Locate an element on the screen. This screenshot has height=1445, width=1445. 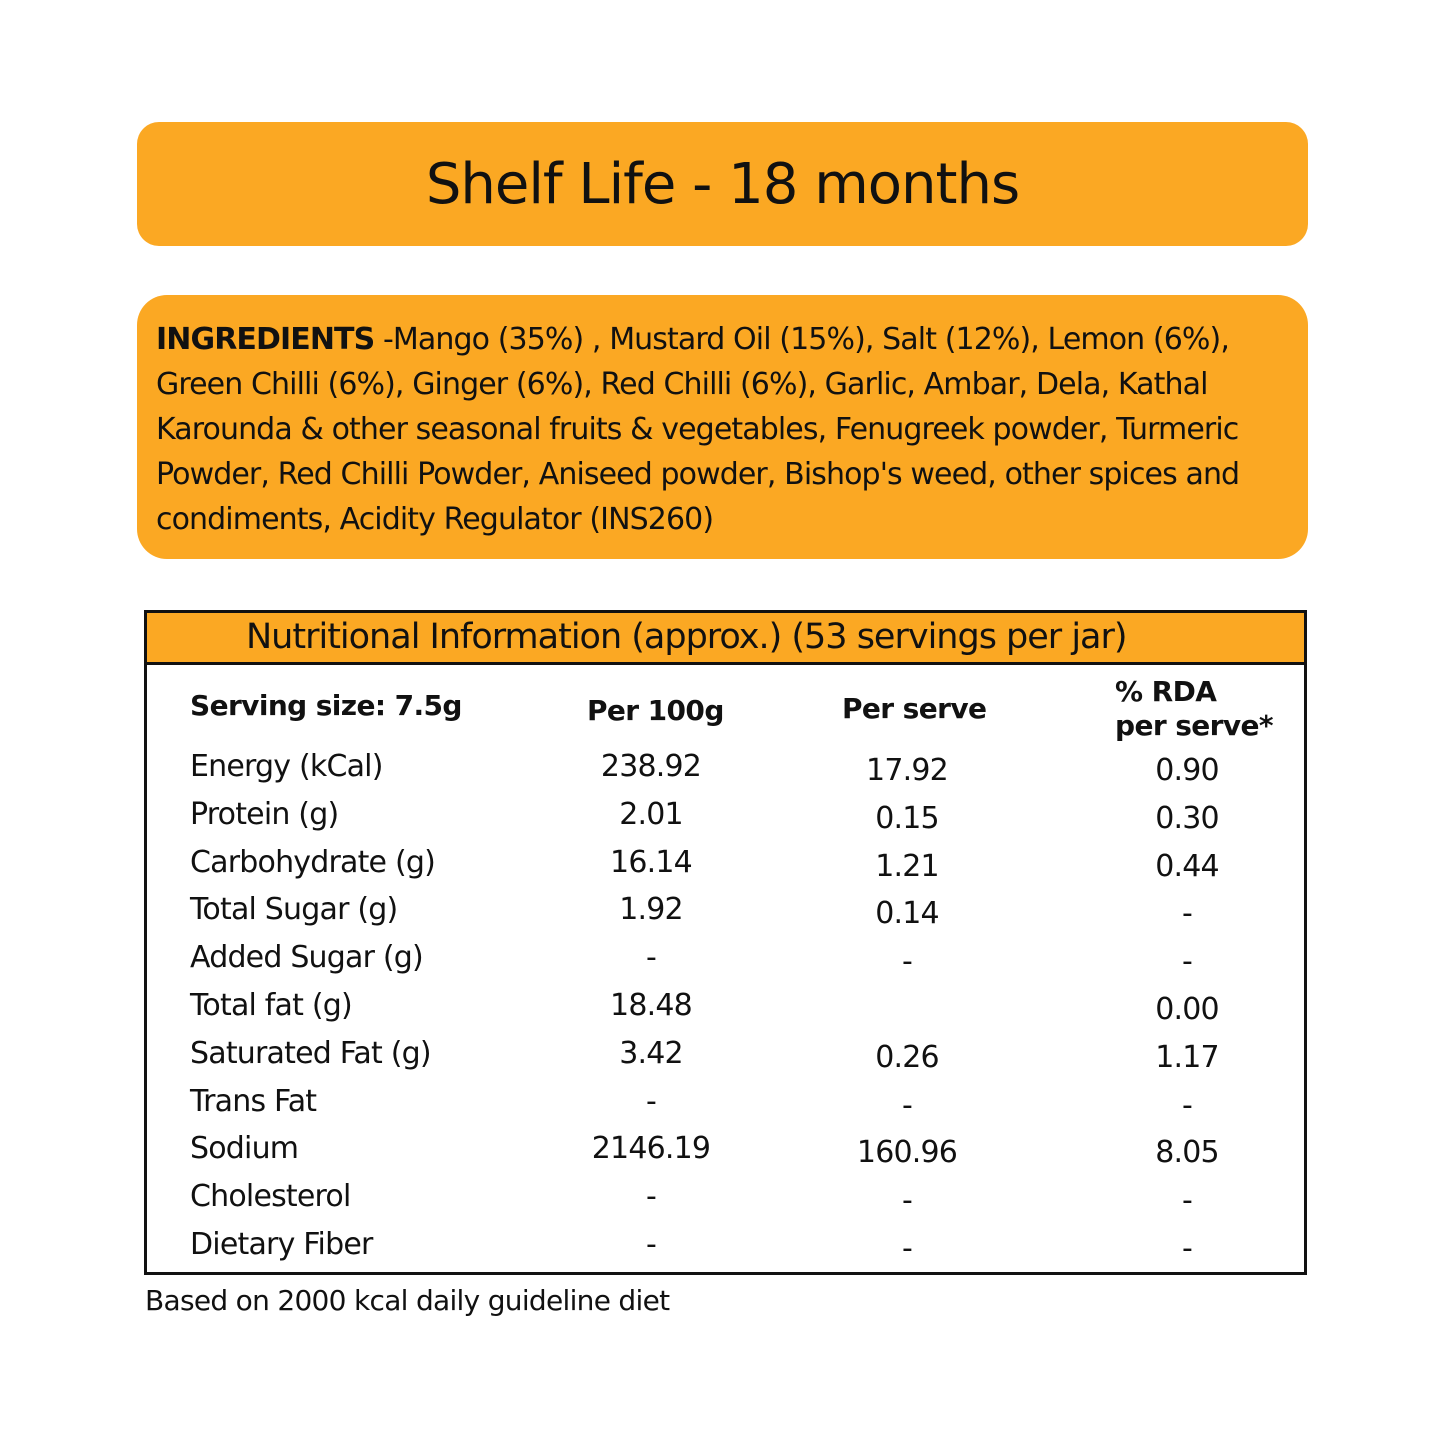
rda-value-text: 0.30 is located at coordinates (1187, 818).